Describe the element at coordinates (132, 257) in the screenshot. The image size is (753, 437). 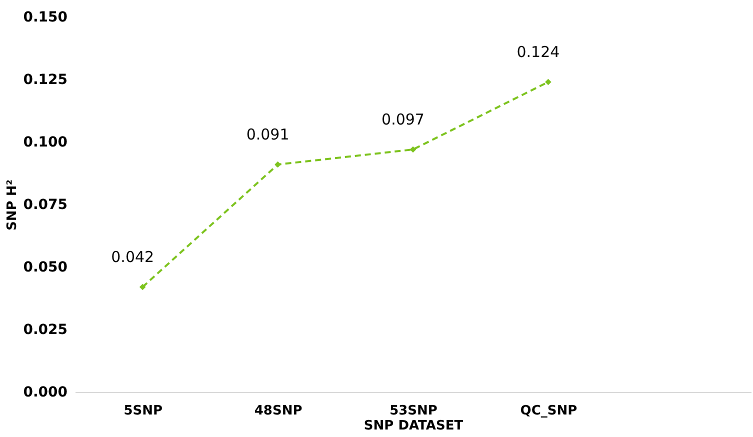
I see `data-label: 0.042` at that location.